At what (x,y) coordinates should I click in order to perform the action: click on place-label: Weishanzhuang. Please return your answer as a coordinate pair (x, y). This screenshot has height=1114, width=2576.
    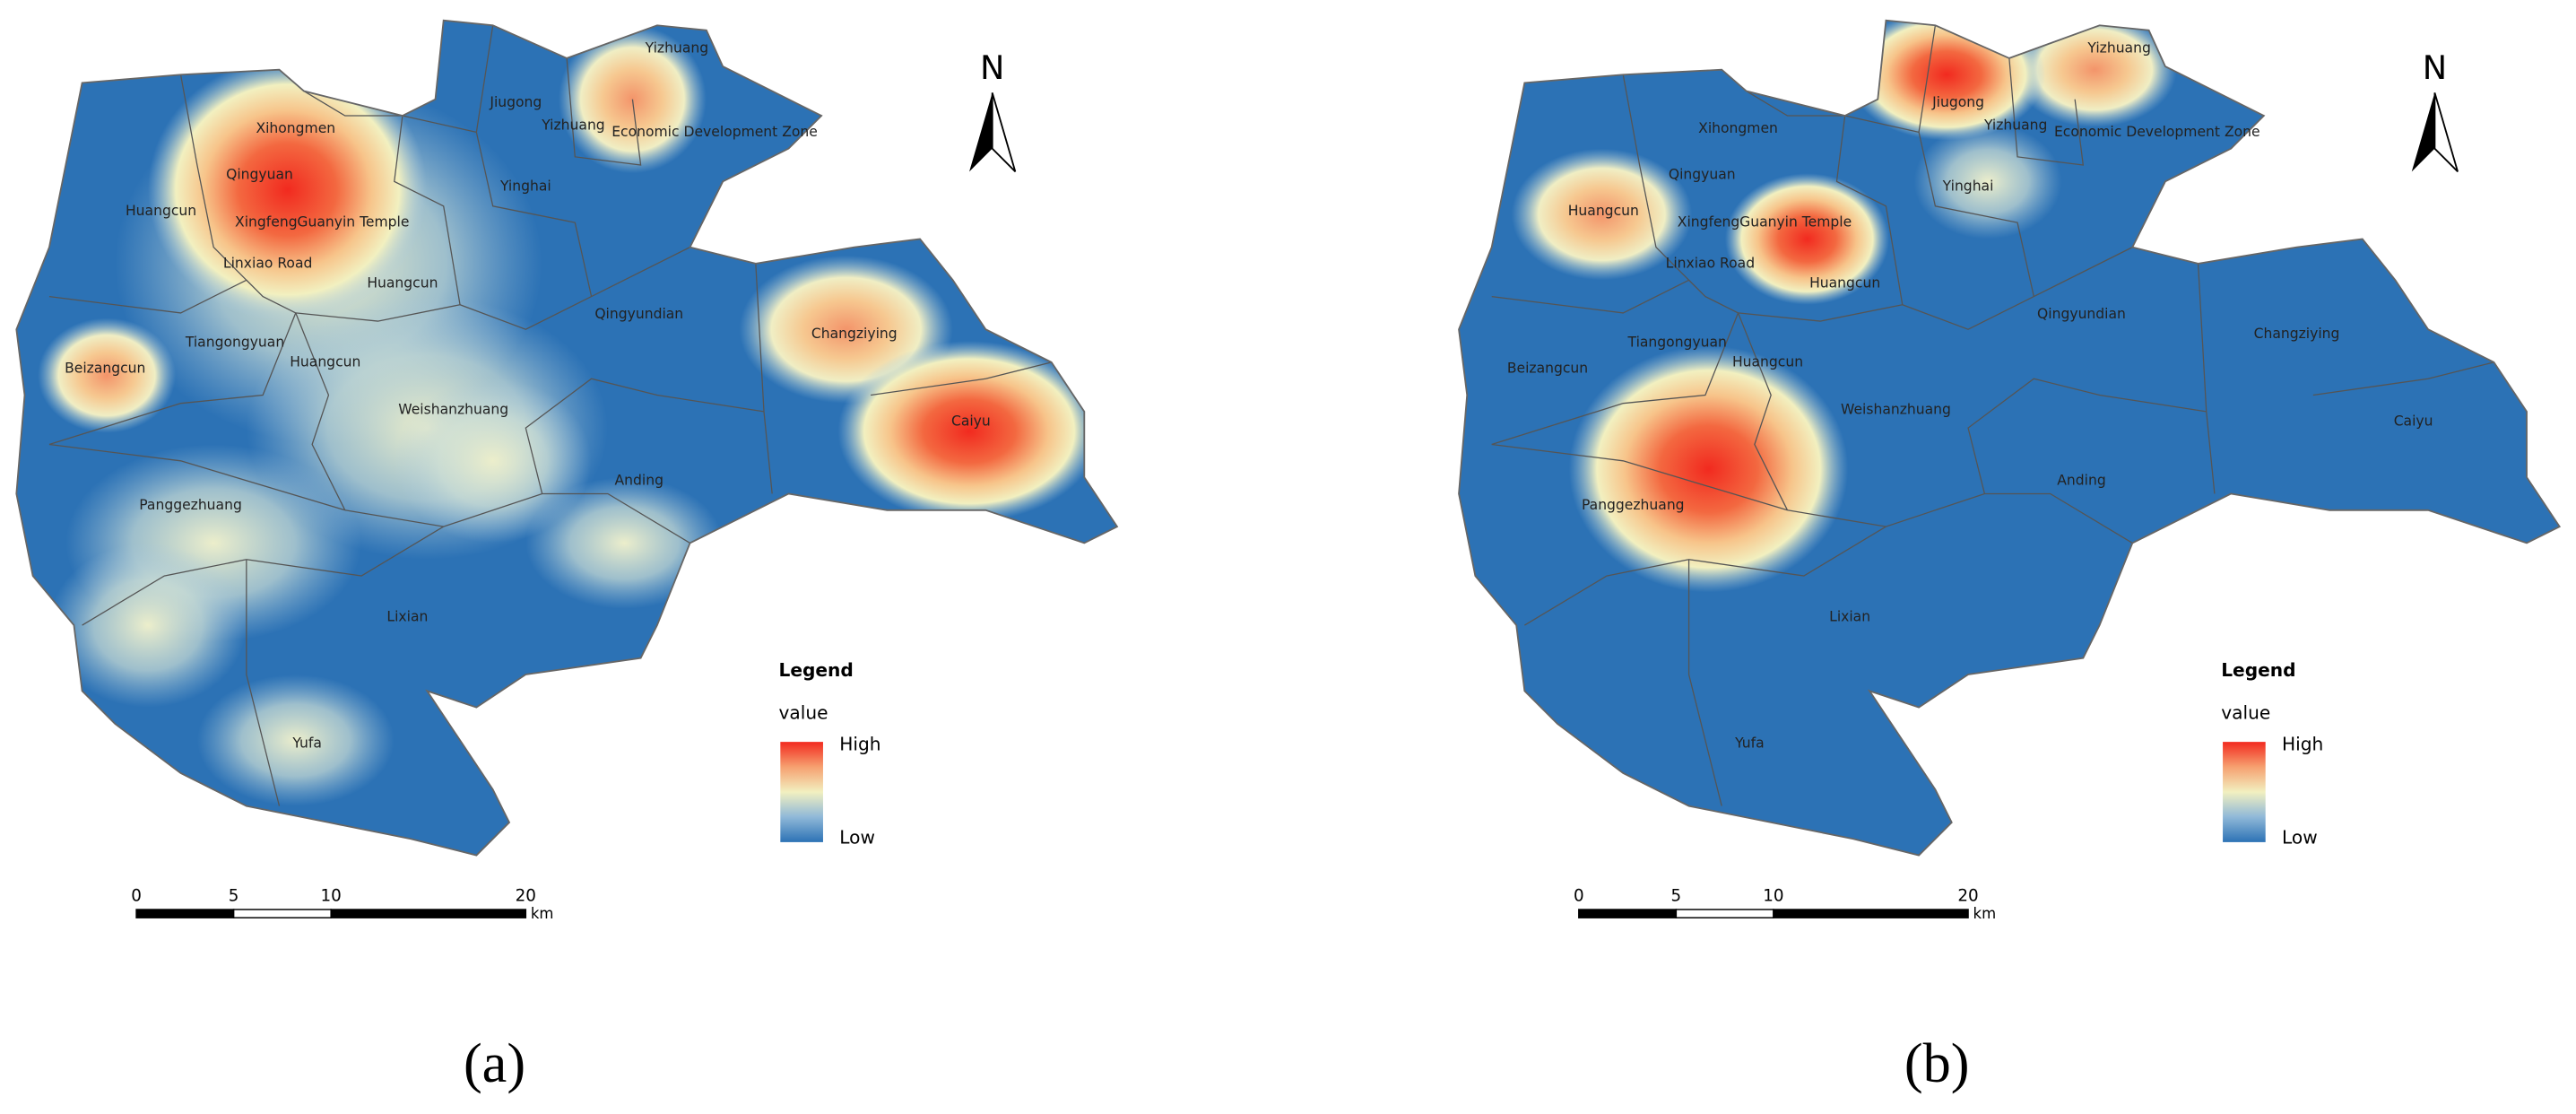
    Looking at the image, I should click on (1896, 410).